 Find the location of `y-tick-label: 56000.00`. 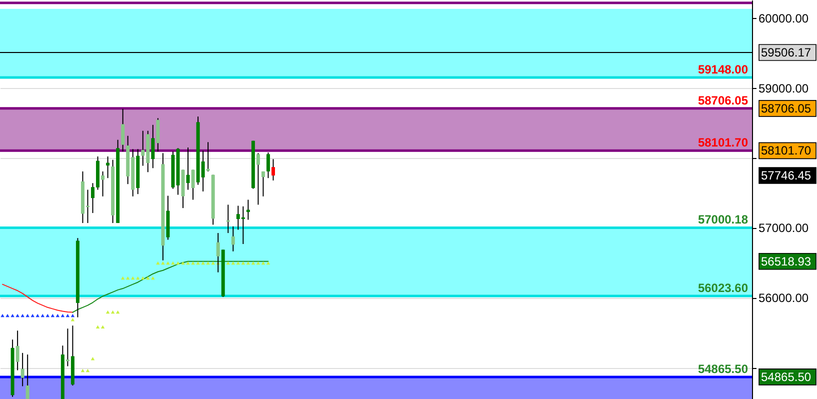

y-tick-label: 56000.00 is located at coordinates (783, 298).